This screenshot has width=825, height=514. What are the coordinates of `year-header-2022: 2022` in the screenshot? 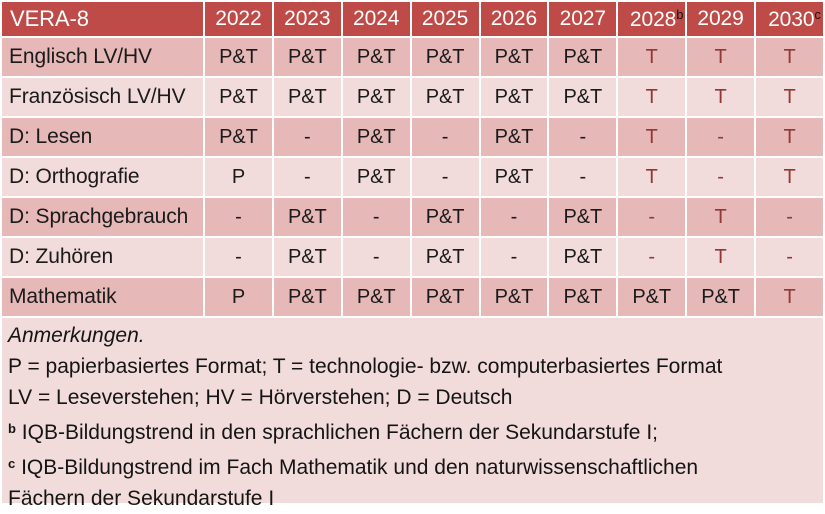 It's located at (238, 19).